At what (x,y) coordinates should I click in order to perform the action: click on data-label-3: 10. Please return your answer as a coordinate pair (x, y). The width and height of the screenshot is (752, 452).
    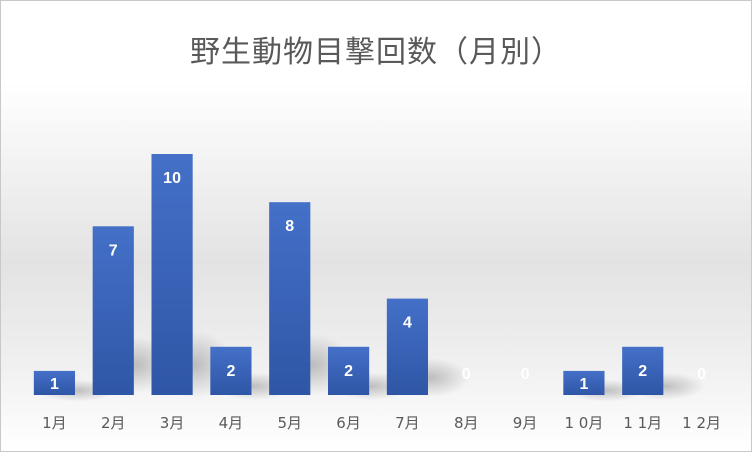
    Looking at the image, I should click on (172, 178).